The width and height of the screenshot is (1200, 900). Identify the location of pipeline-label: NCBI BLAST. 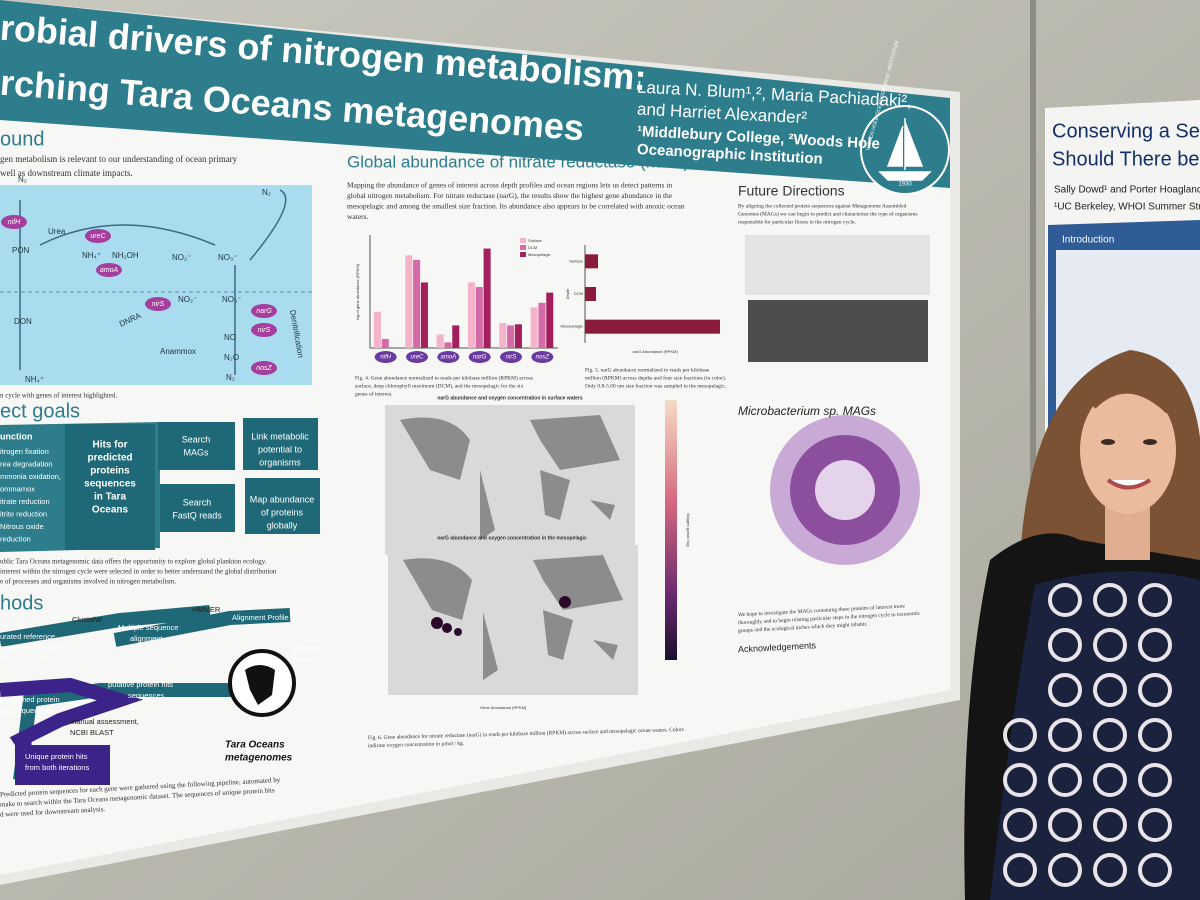
(92, 732).